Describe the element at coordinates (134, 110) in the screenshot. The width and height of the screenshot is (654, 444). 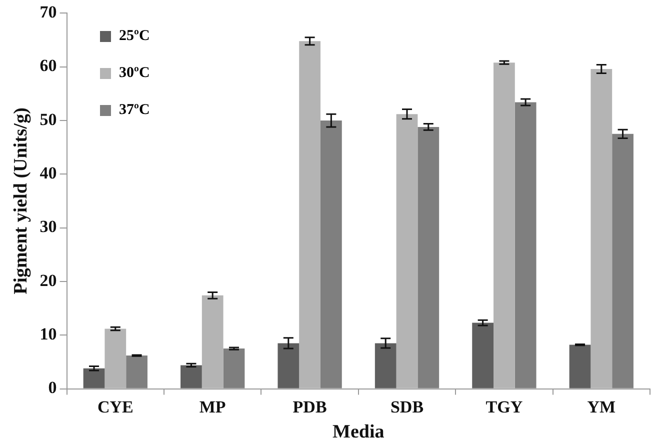
I see `legend-label: 37ºC` at that location.